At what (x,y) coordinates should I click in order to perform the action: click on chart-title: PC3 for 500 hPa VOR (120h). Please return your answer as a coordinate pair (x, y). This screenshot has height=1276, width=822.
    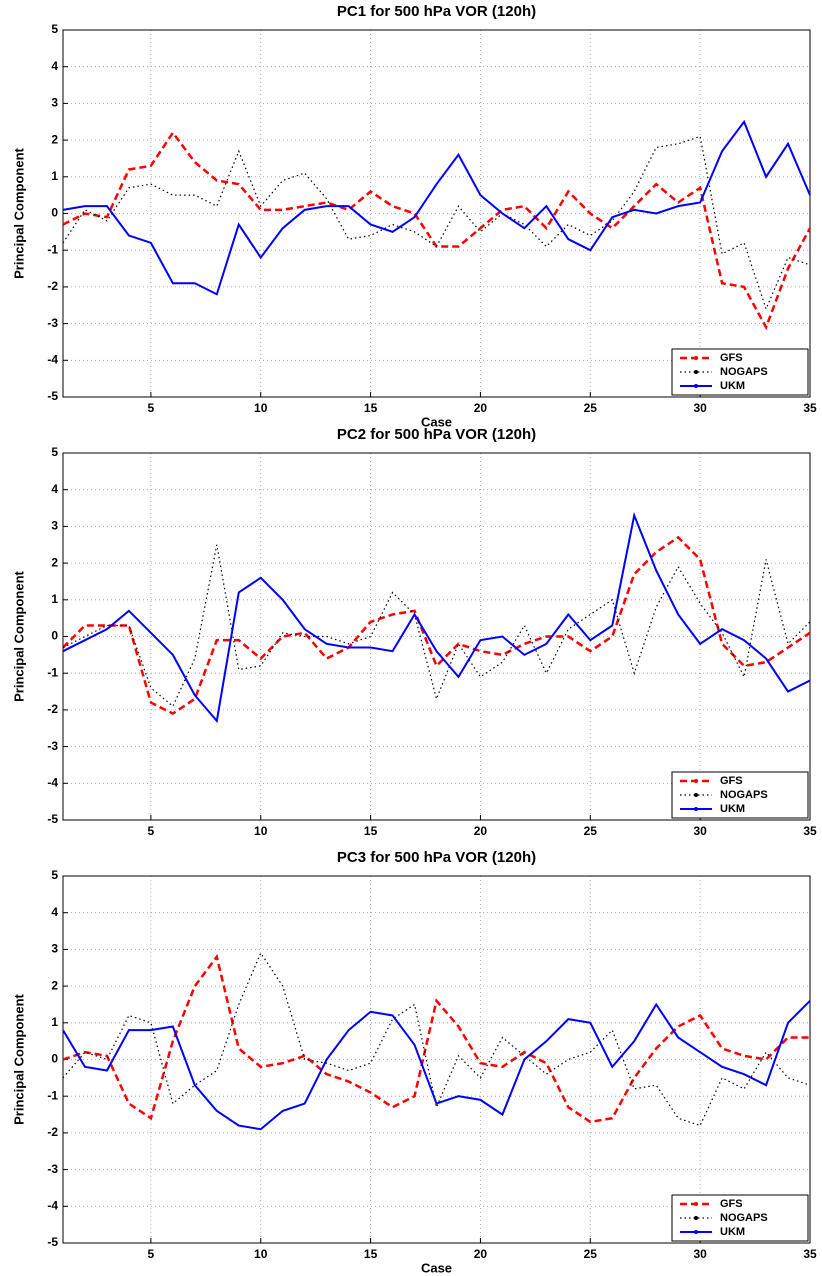
    Looking at the image, I should click on (436, 857).